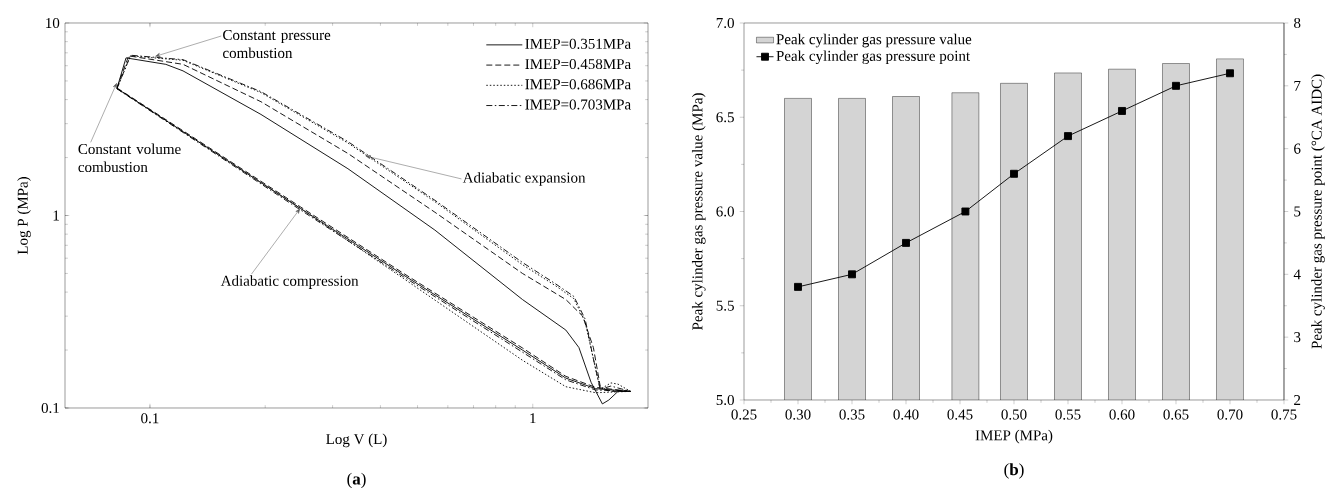 This screenshot has width=1338, height=500. What do you see at coordinates (725, 117) in the screenshot?
I see `y-tick-label: 6.5` at bounding box center [725, 117].